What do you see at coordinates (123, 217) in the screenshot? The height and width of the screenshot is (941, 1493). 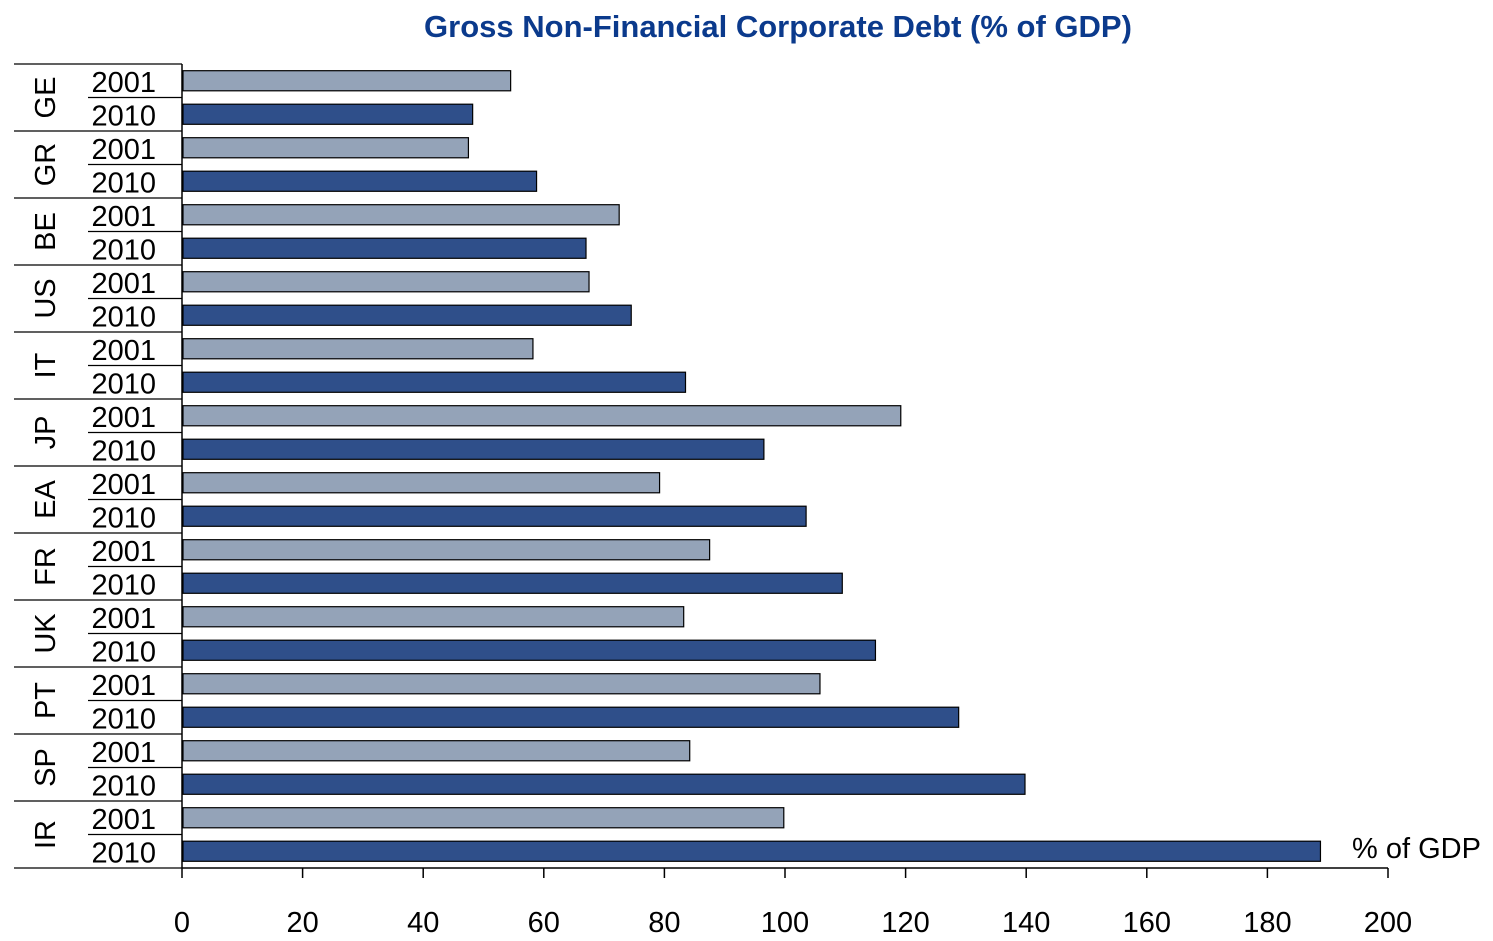 I see `year-label-be-2001: 2001` at bounding box center [123, 217].